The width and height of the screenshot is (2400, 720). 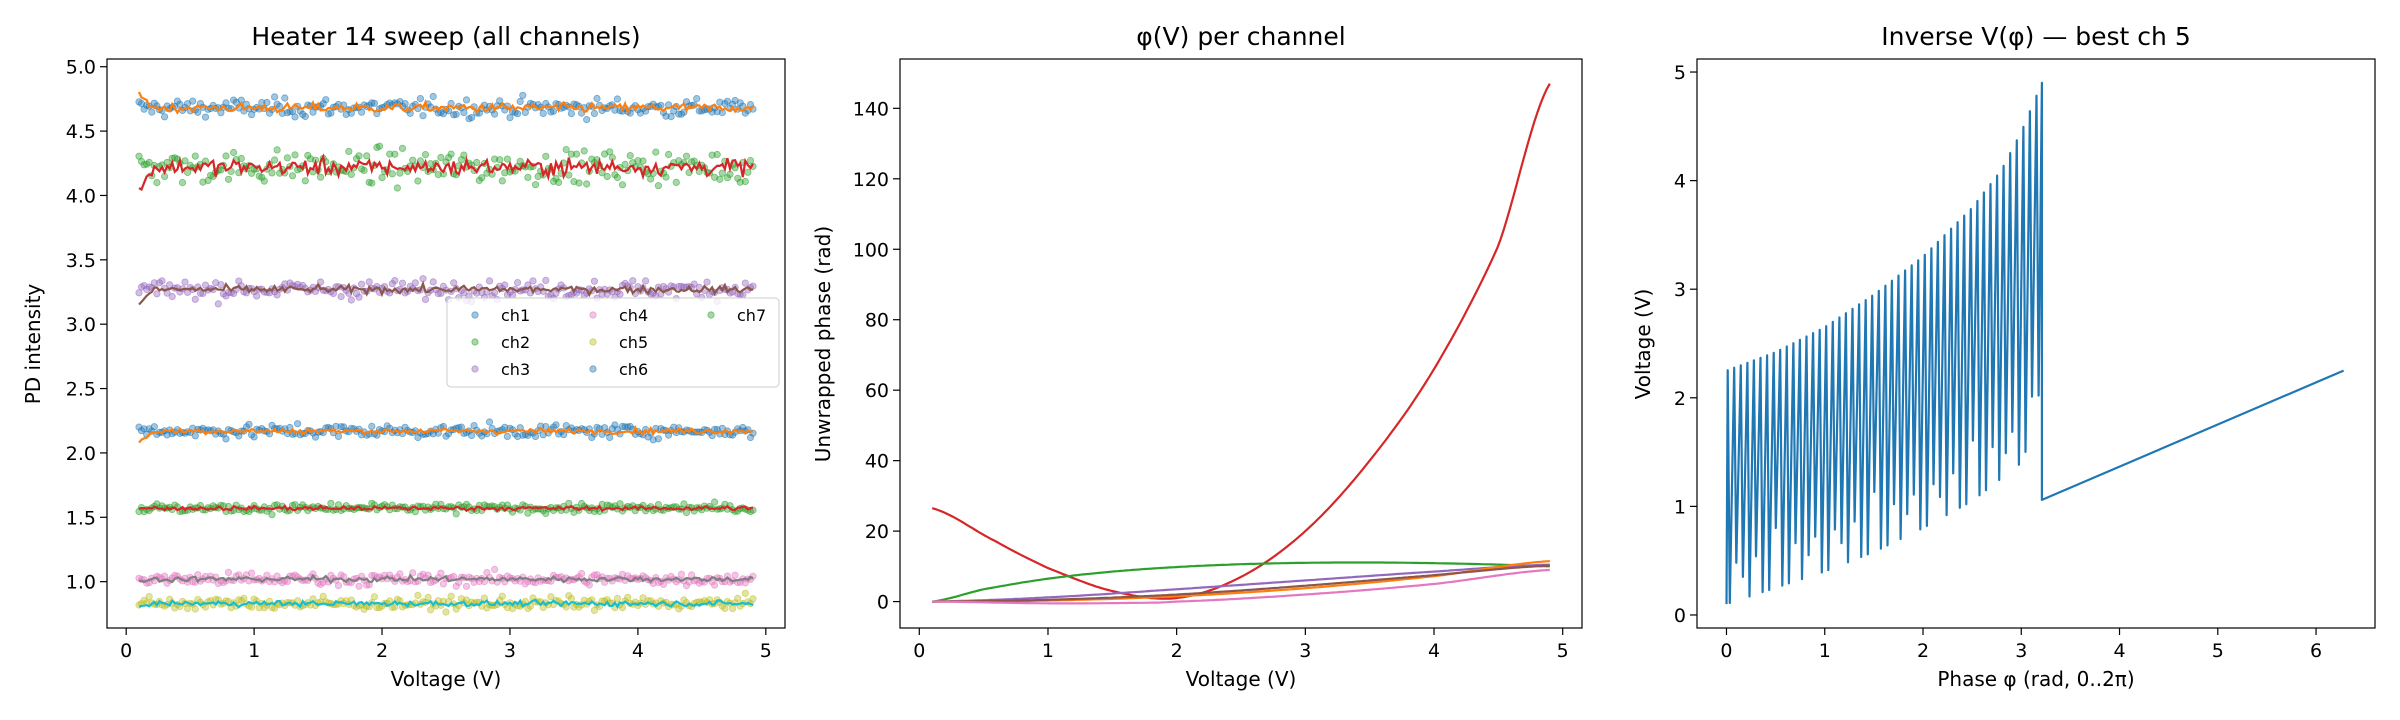 What do you see at coordinates (1680, 507) in the screenshot?
I see `y-tick-label: 1` at bounding box center [1680, 507].